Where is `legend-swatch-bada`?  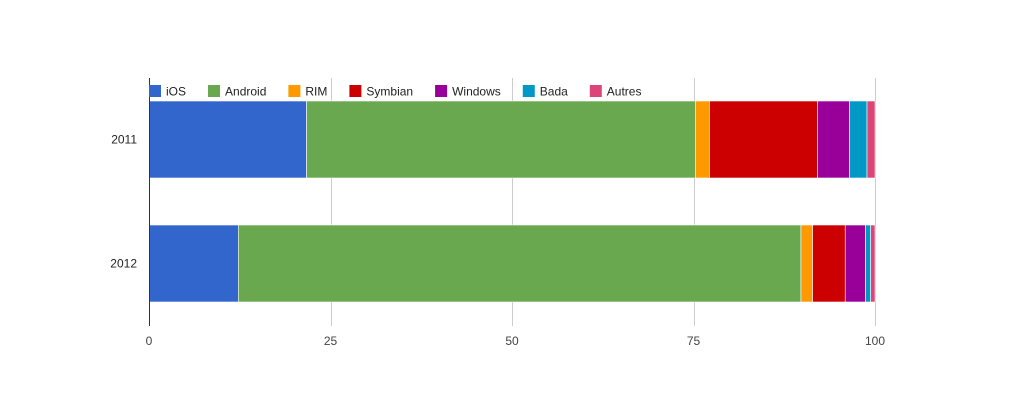 legend-swatch-bada is located at coordinates (528, 91).